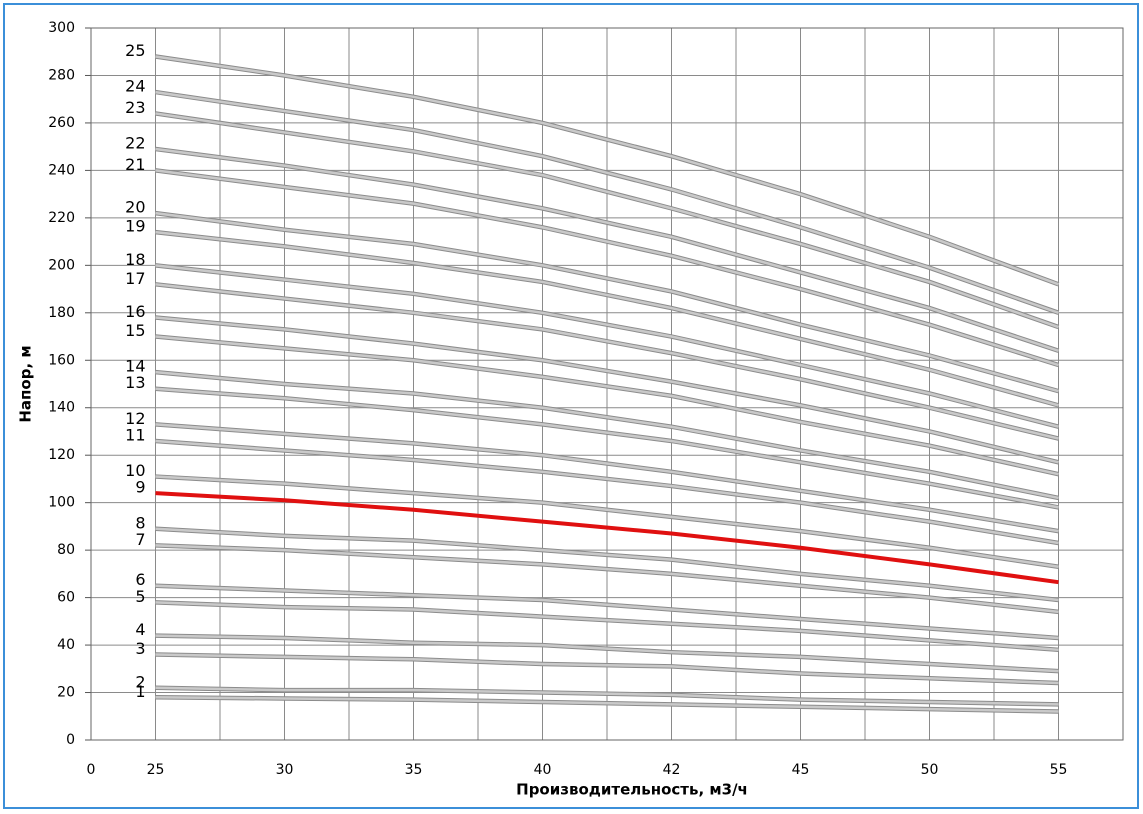 The height and width of the screenshot is (814, 1143). I want to click on x-tick-label: 40, so click(543, 770).